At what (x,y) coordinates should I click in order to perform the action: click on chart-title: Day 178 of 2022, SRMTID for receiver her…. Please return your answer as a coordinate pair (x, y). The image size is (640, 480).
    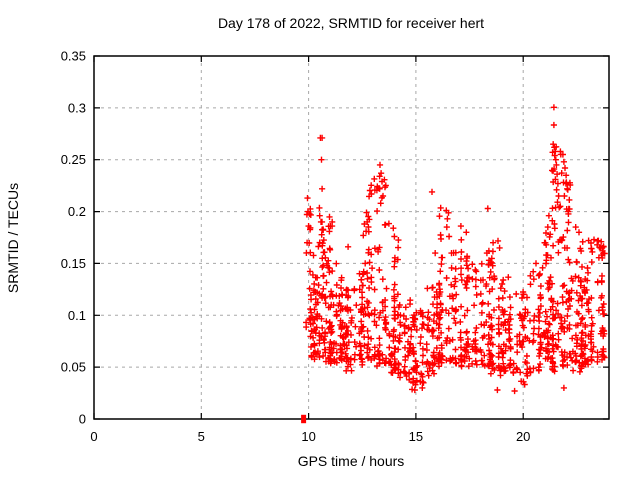
    Looking at the image, I should click on (351, 23).